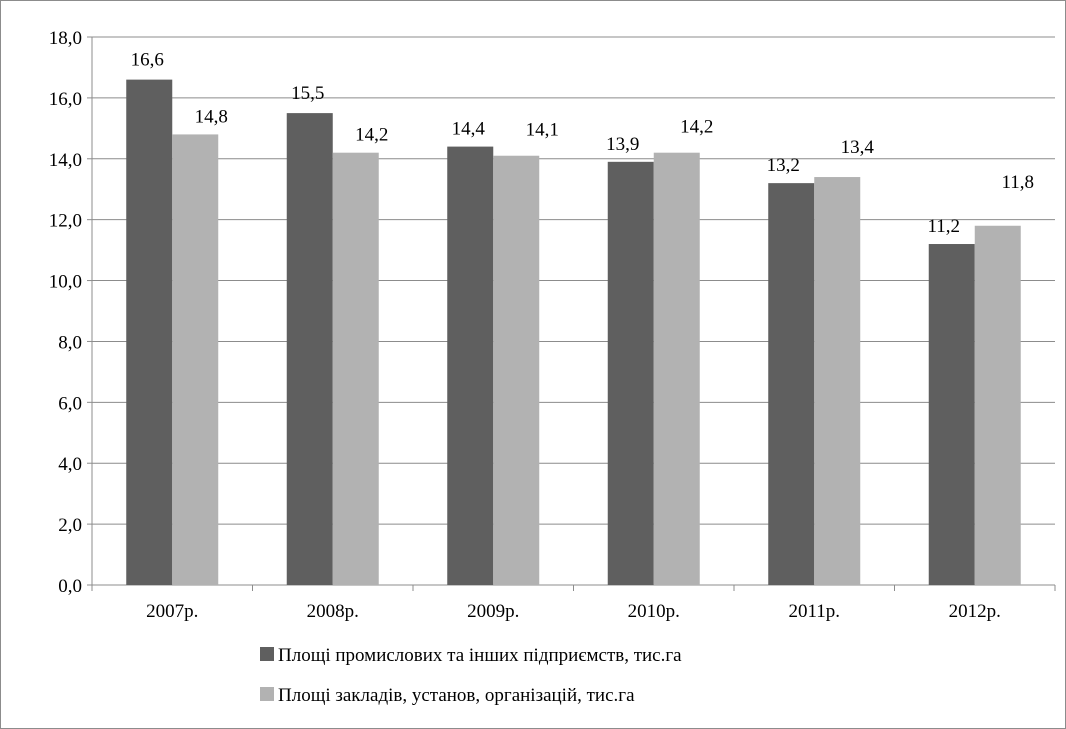 The image size is (1066, 729). I want to click on data-label-series-2: 13,4, so click(858, 147).